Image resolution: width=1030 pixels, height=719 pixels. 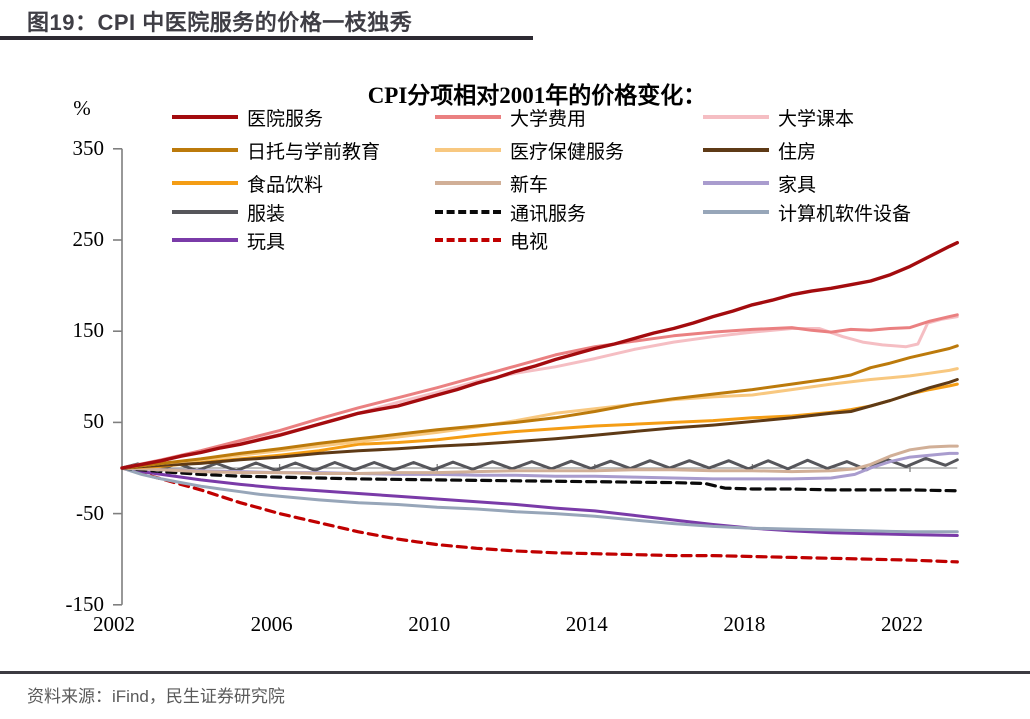 I want to click on legend-item: 住房, so click(x=760, y=151).